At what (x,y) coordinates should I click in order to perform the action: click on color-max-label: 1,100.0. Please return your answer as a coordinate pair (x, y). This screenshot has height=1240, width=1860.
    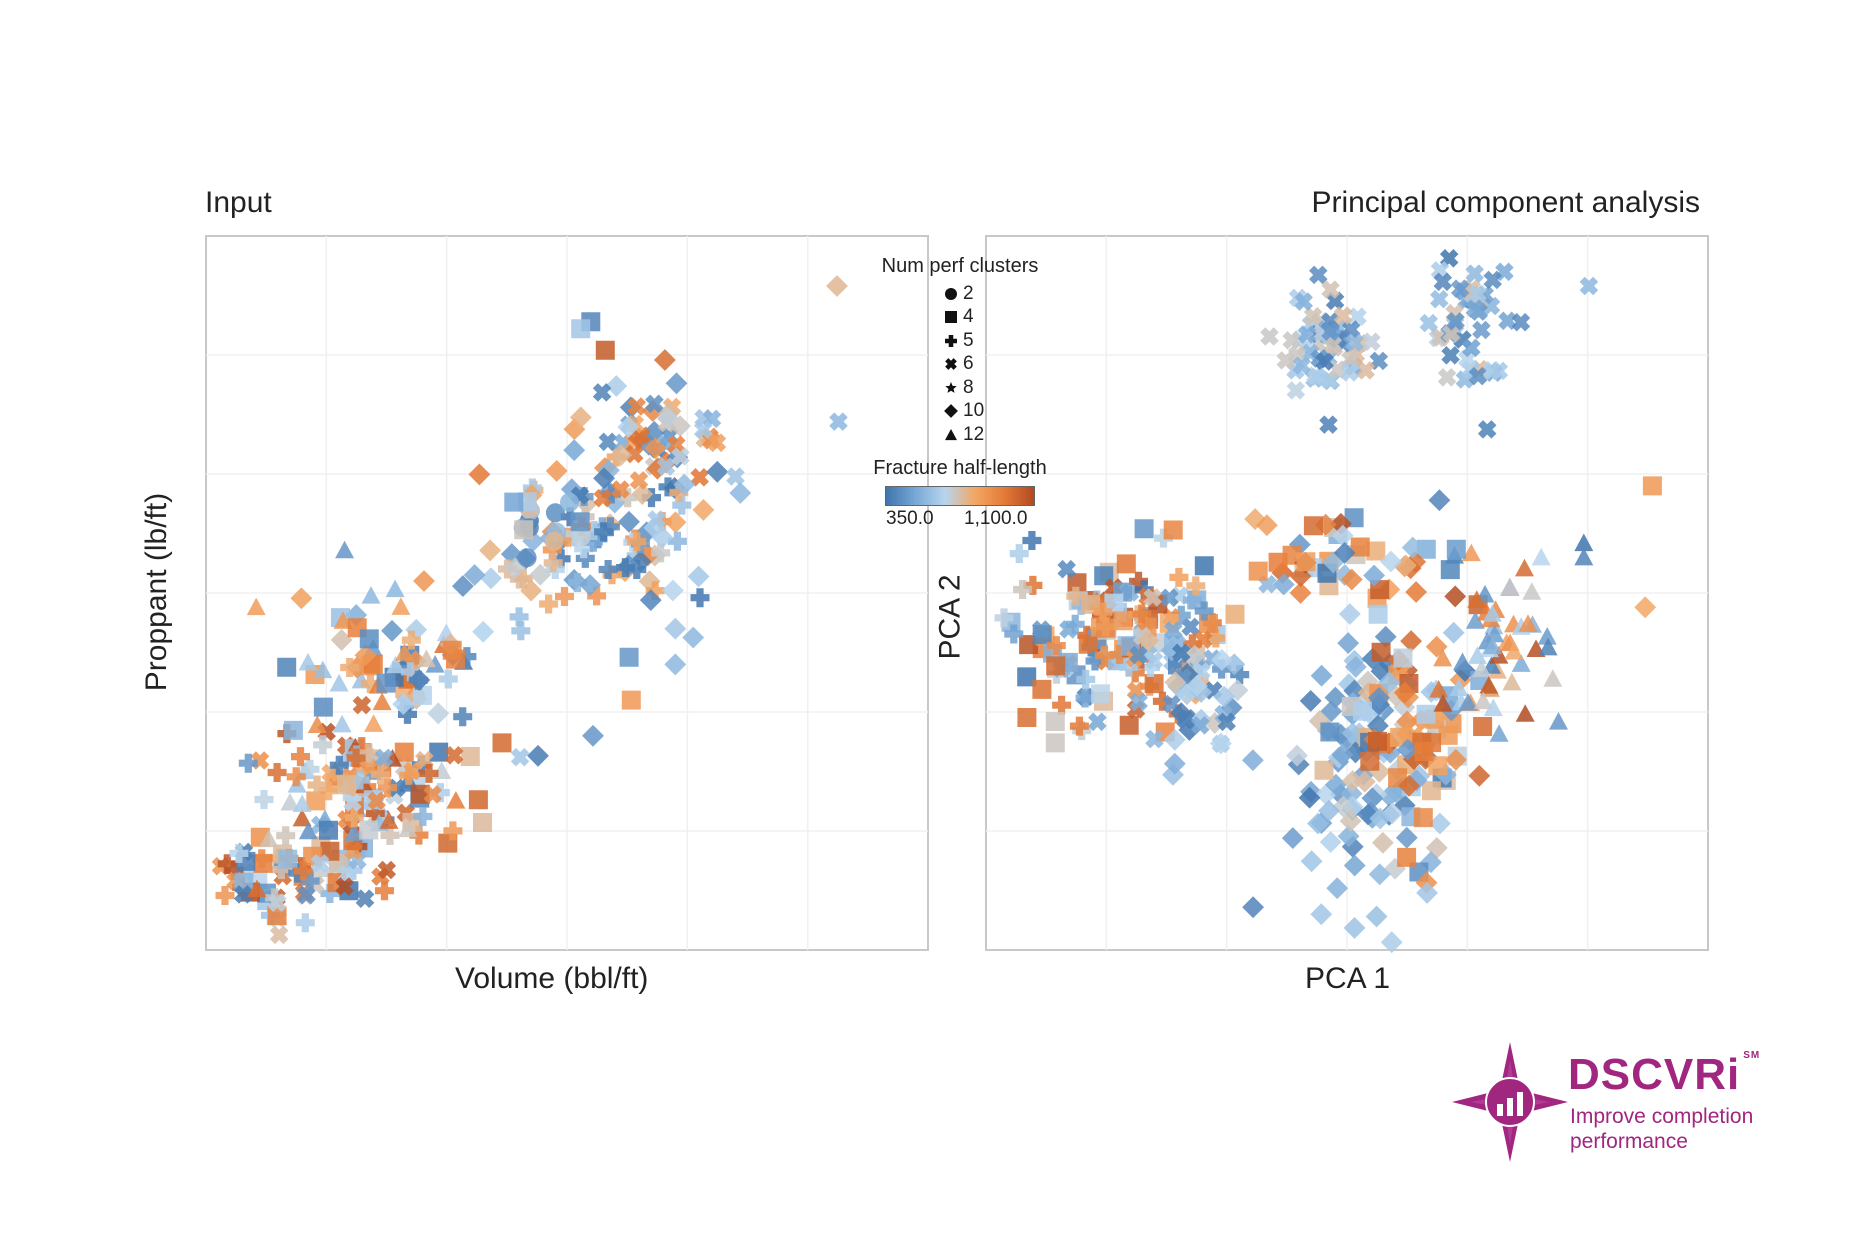
    Looking at the image, I should click on (996, 518).